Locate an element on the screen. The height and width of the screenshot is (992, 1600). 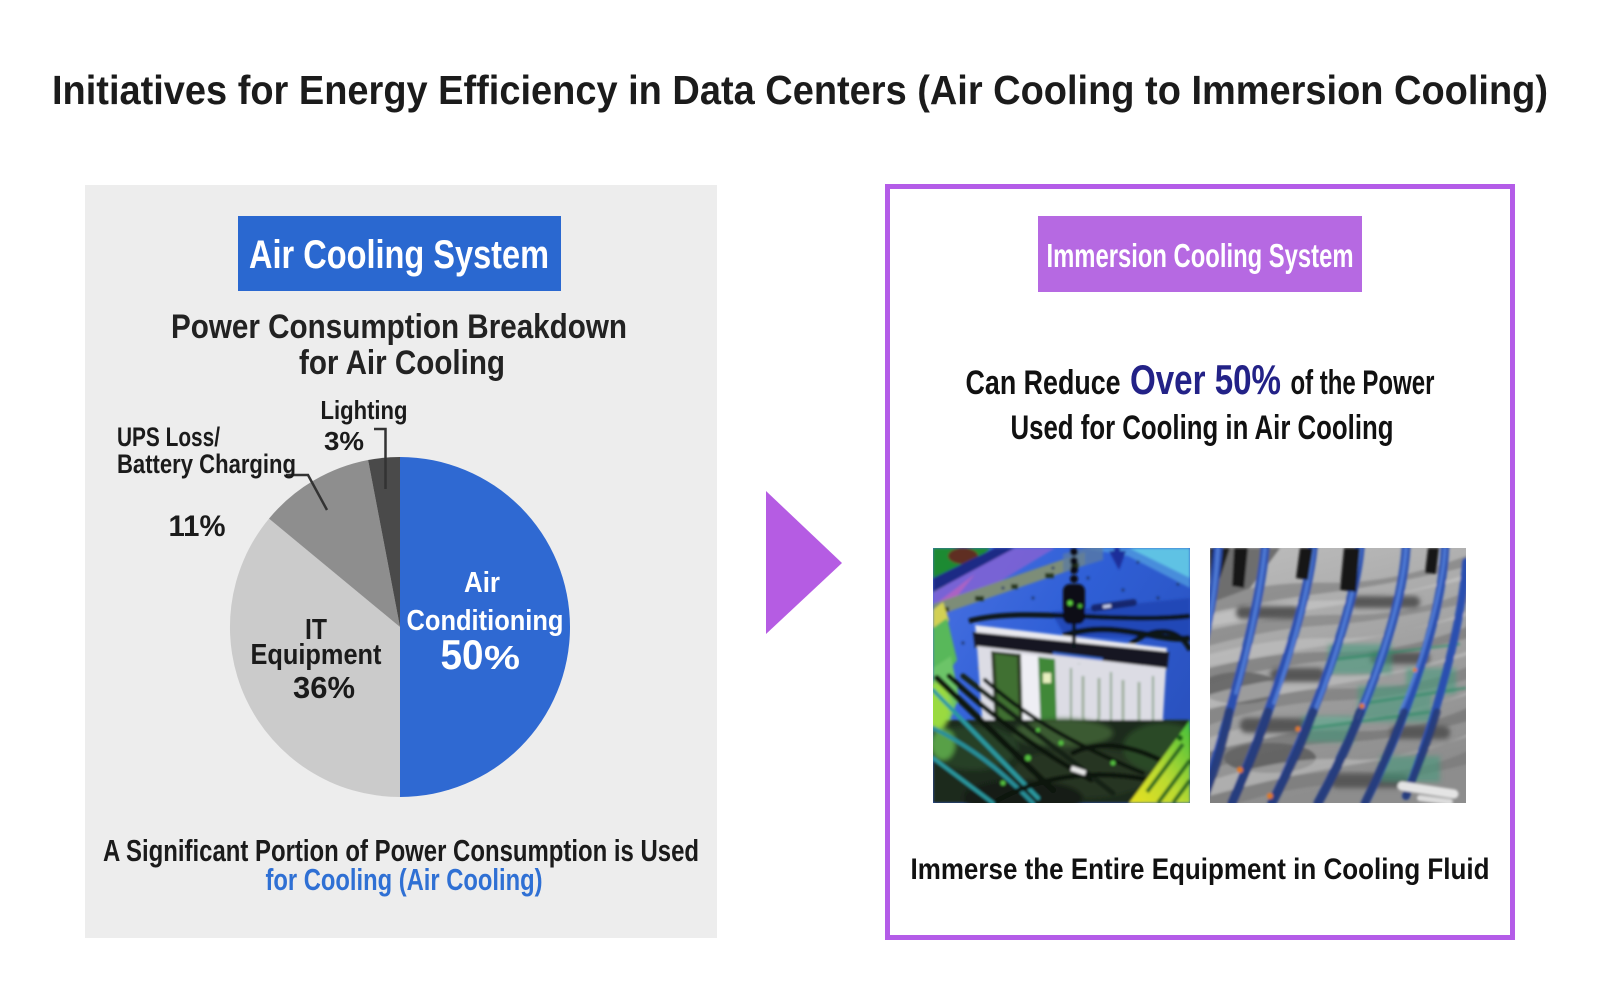
svg-text: Immersion Cooling System is located at coordinates (1200, 255).